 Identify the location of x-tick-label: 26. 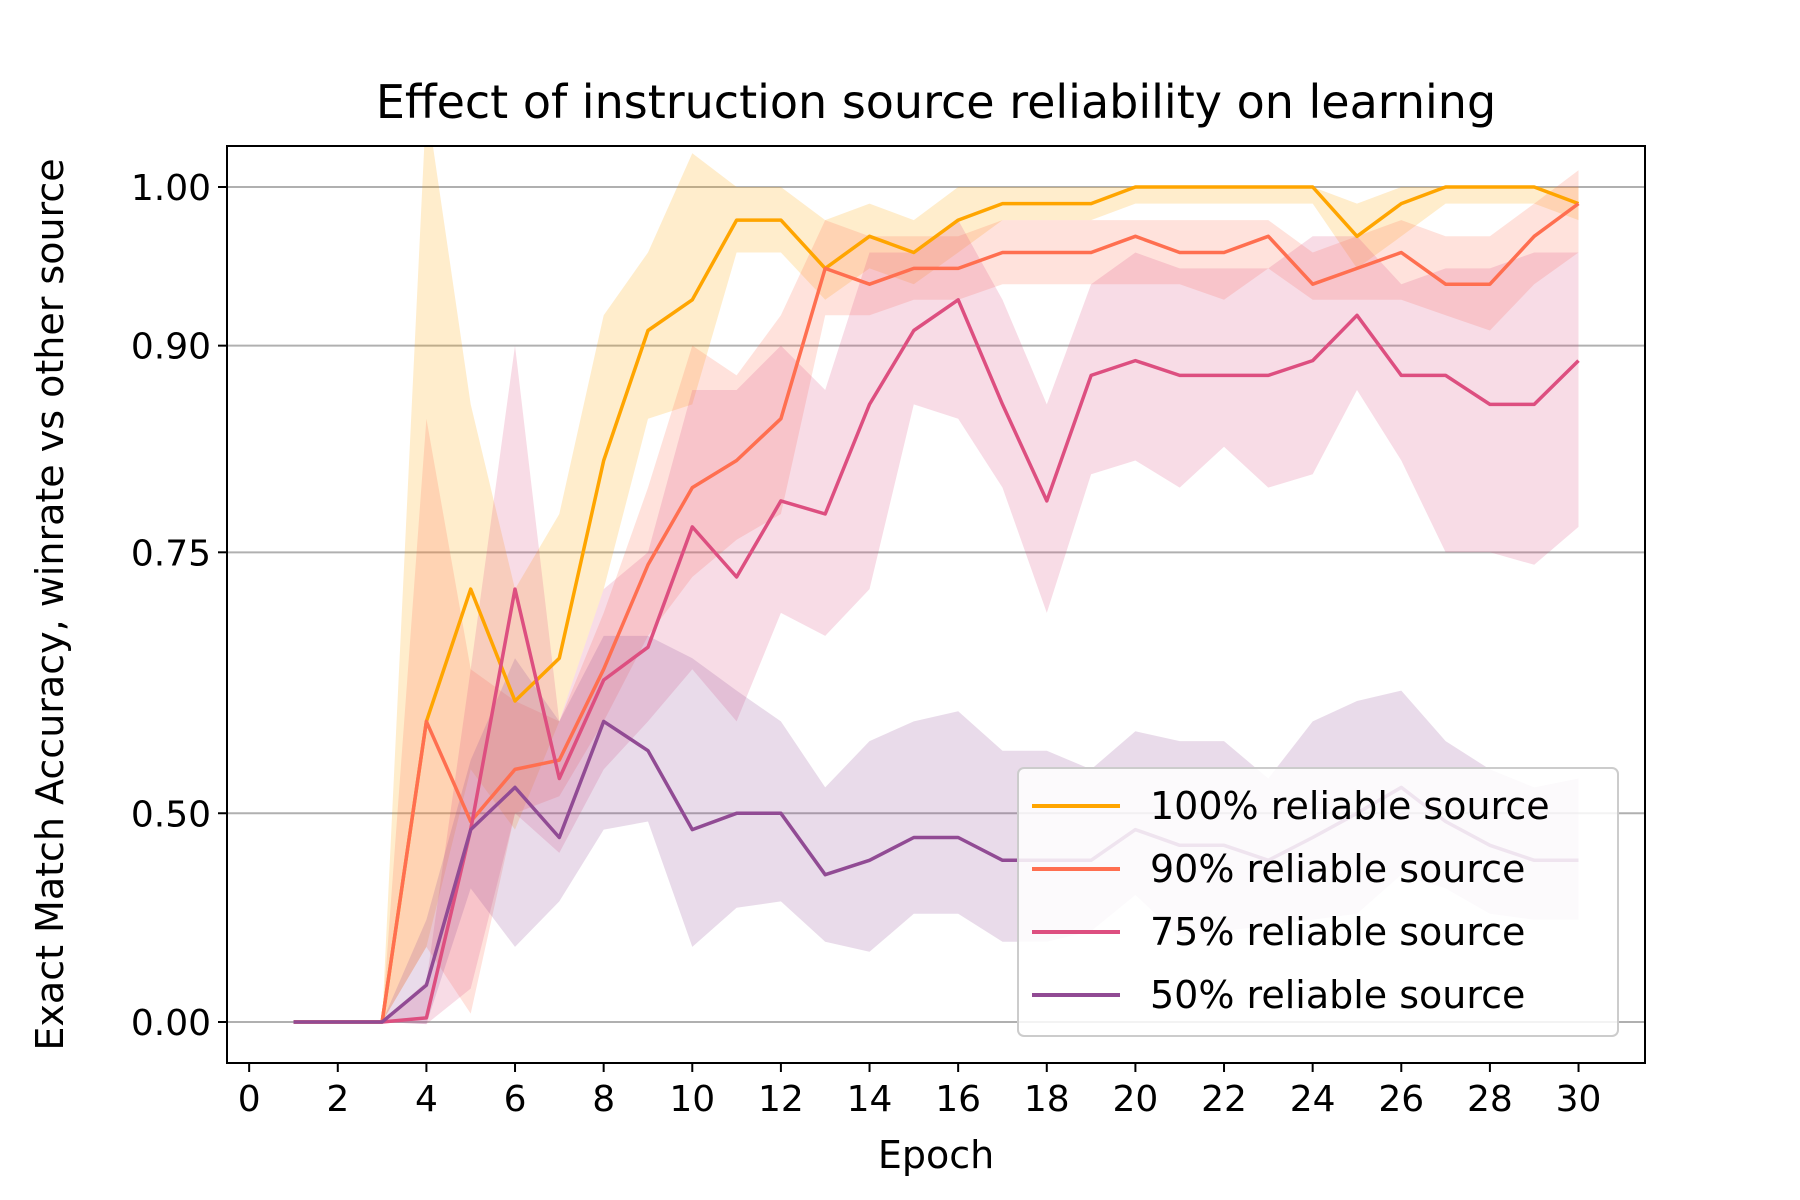
(1401, 1099).